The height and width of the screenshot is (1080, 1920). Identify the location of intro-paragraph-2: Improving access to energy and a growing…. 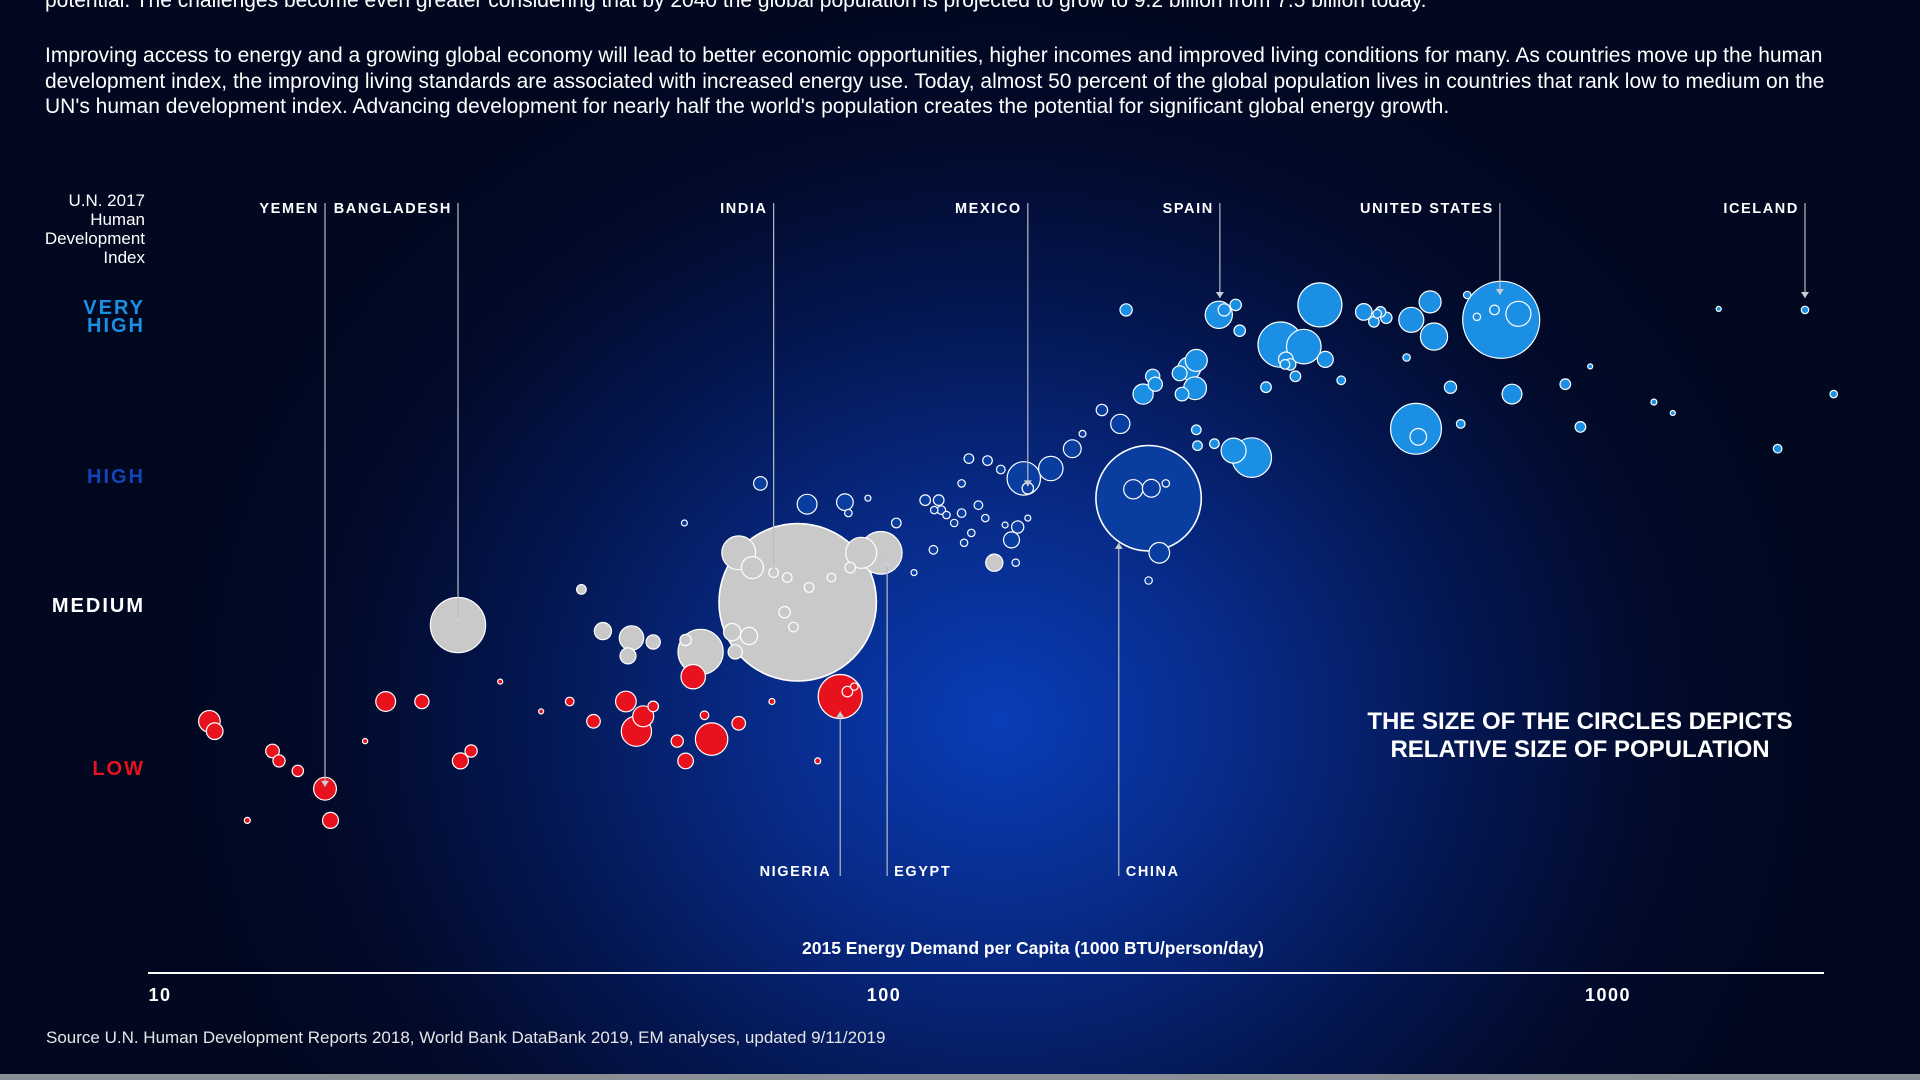
(935, 81).